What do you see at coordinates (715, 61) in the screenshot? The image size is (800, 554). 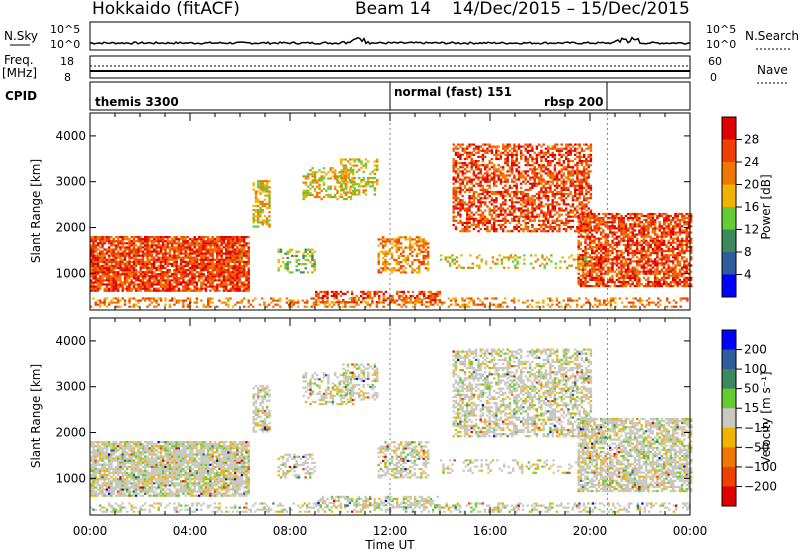 I see `nave-tick-top: 60` at bounding box center [715, 61].